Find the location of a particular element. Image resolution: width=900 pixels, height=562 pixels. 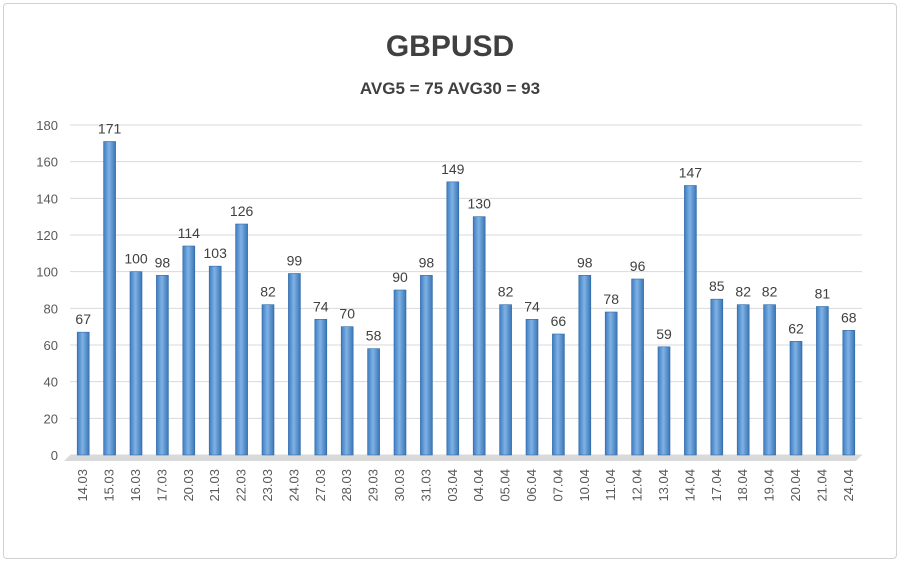

x-tick-label: 04.04 is located at coordinates (478, 485).